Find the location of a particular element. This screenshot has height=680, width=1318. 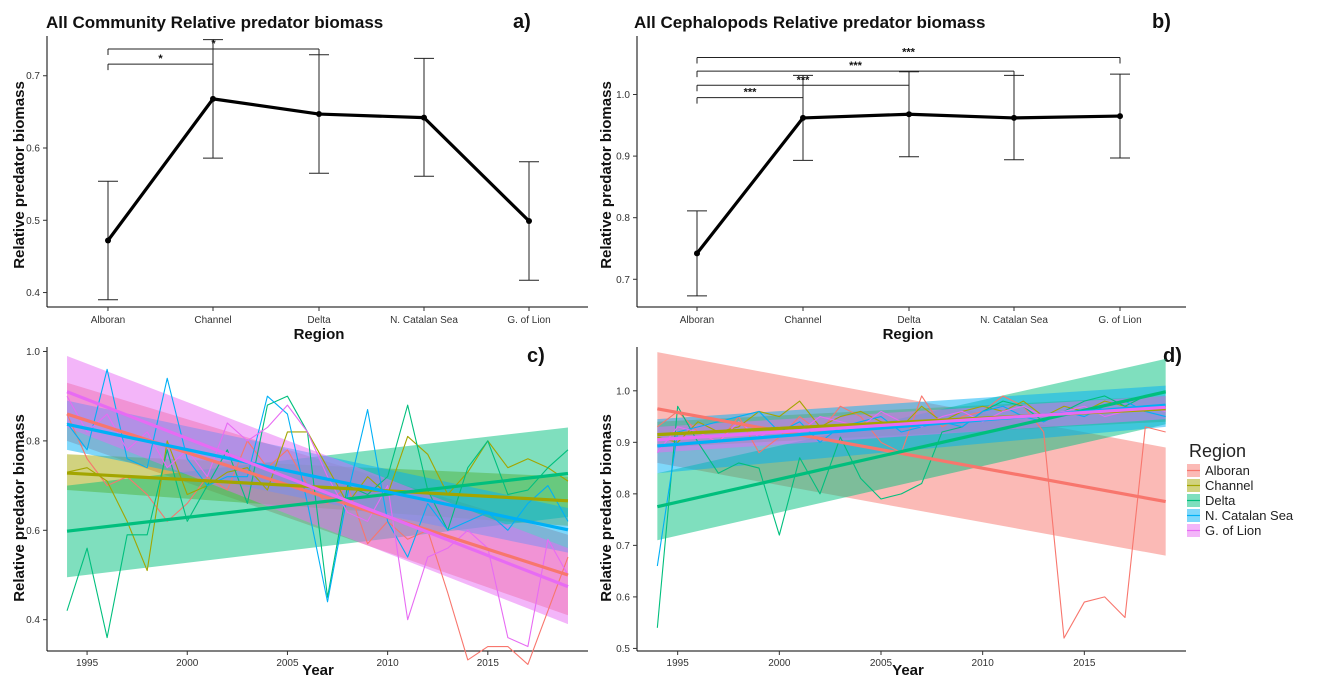

fit-line-delta is located at coordinates (317, 502).